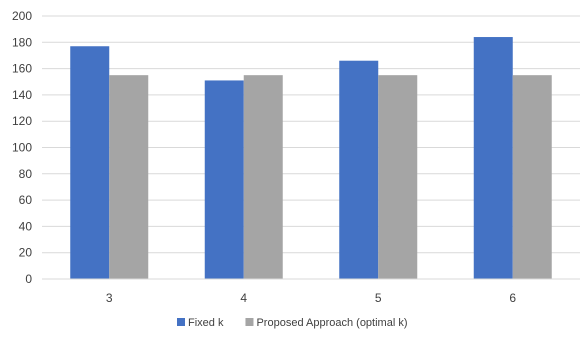 The width and height of the screenshot is (582, 338). I want to click on y-tick-label: 80, so click(26, 174).